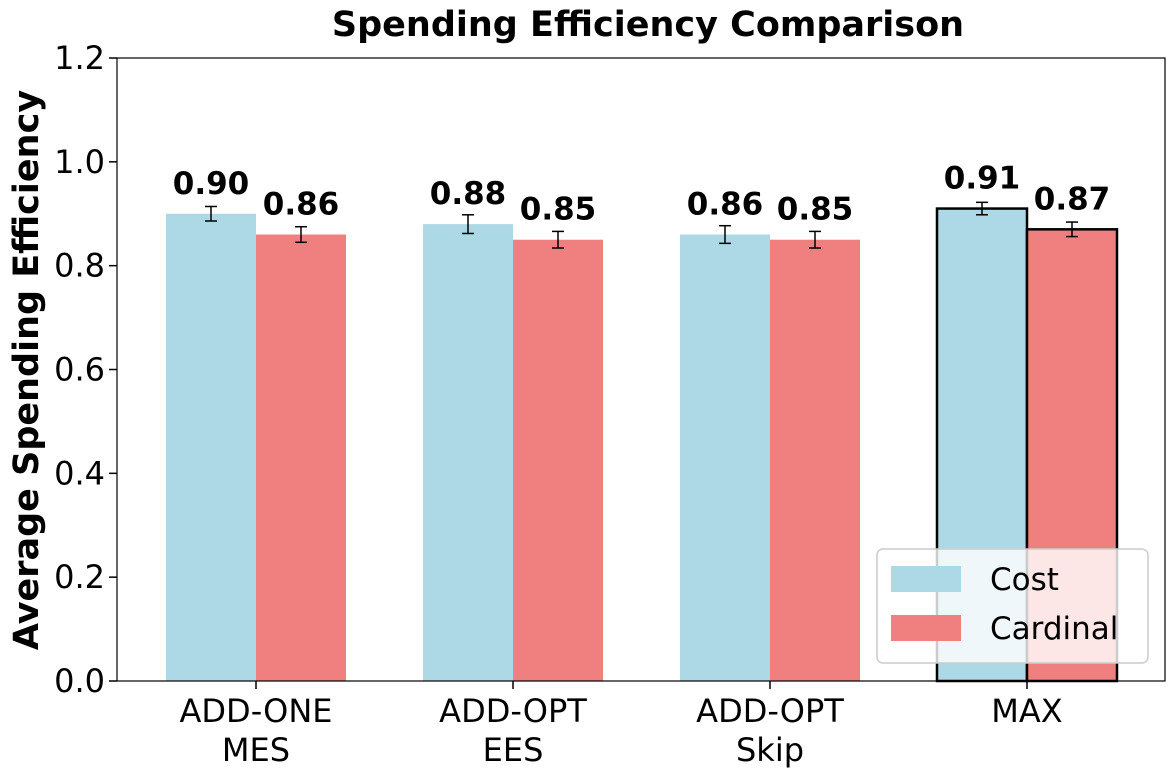  Describe the element at coordinates (256, 711) in the screenshot. I see `x-tick-label: ADD-ONE` at that location.